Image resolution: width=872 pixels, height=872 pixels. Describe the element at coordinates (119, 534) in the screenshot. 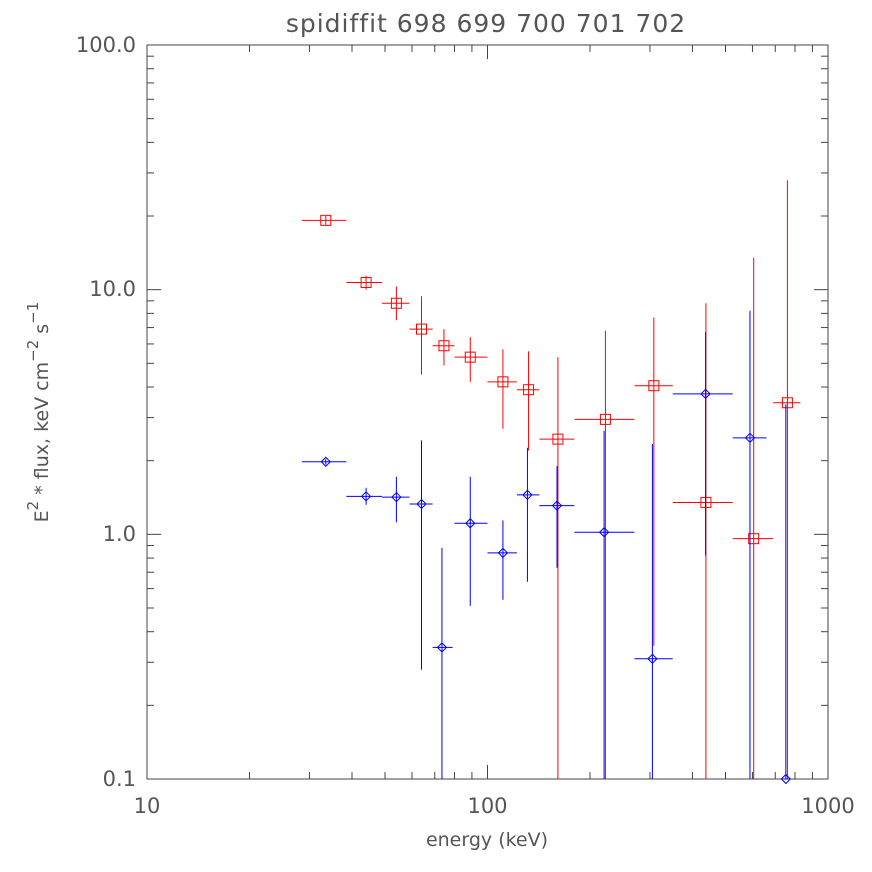

I see `y-tick-label-1-0: 1.0` at that location.